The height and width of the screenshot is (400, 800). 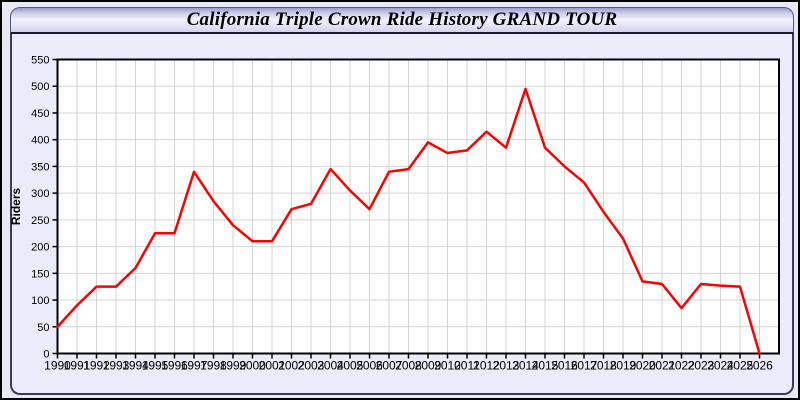 What do you see at coordinates (272, 366) in the screenshot?
I see `svg-text: 2001` at bounding box center [272, 366].